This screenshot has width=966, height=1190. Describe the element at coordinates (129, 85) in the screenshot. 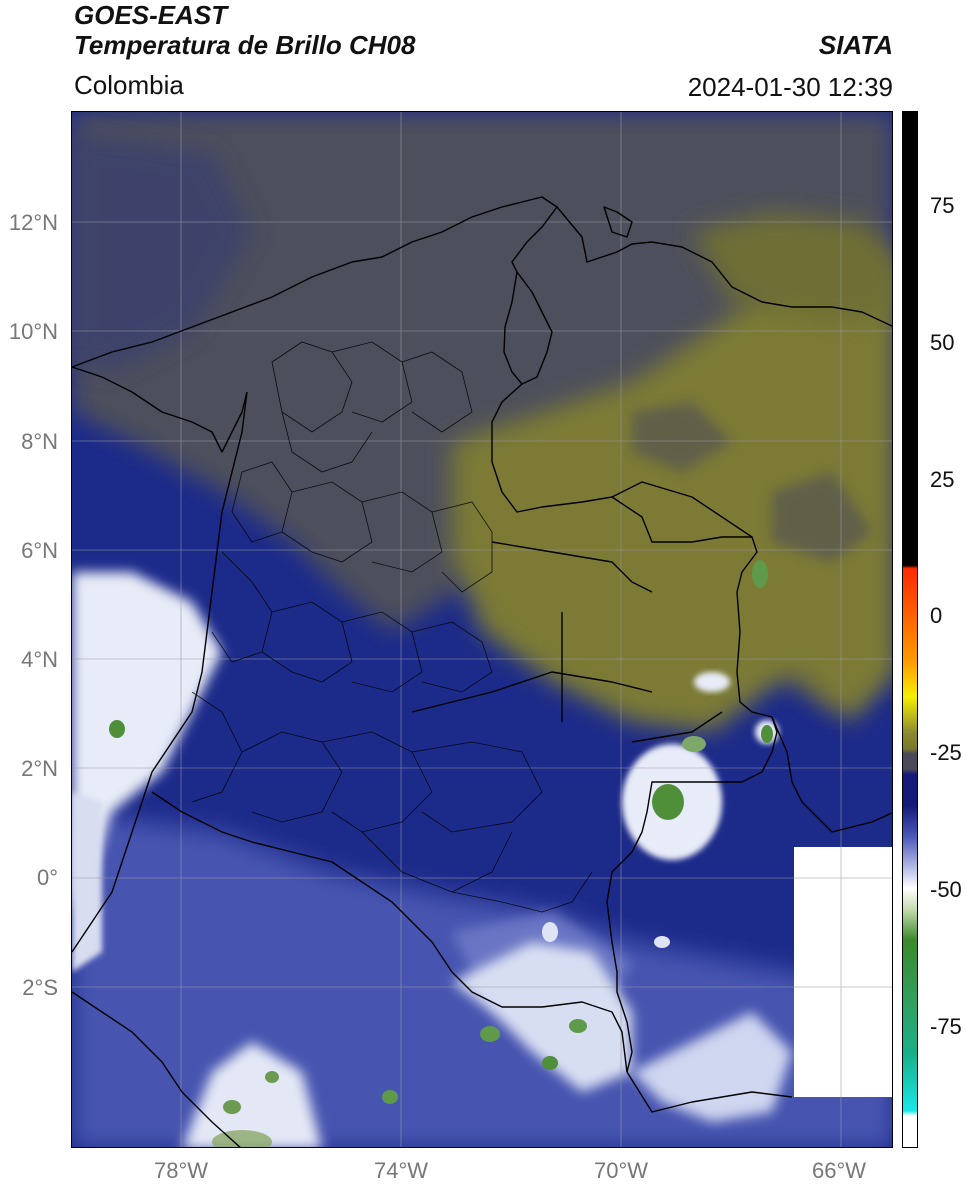

I see `region-label: Colombia` at that location.